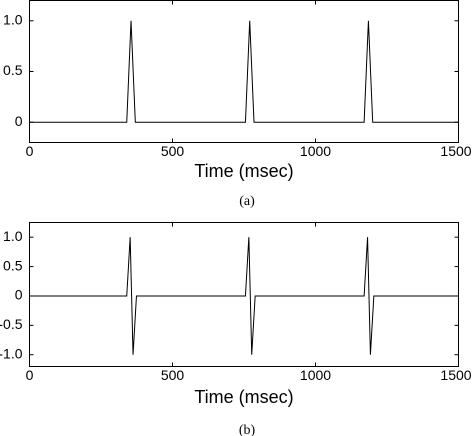 This screenshot has height=436, width=474. Describe the element at coordinates (247, 429) in the screenshot. I see `caption: (b)` at that location.